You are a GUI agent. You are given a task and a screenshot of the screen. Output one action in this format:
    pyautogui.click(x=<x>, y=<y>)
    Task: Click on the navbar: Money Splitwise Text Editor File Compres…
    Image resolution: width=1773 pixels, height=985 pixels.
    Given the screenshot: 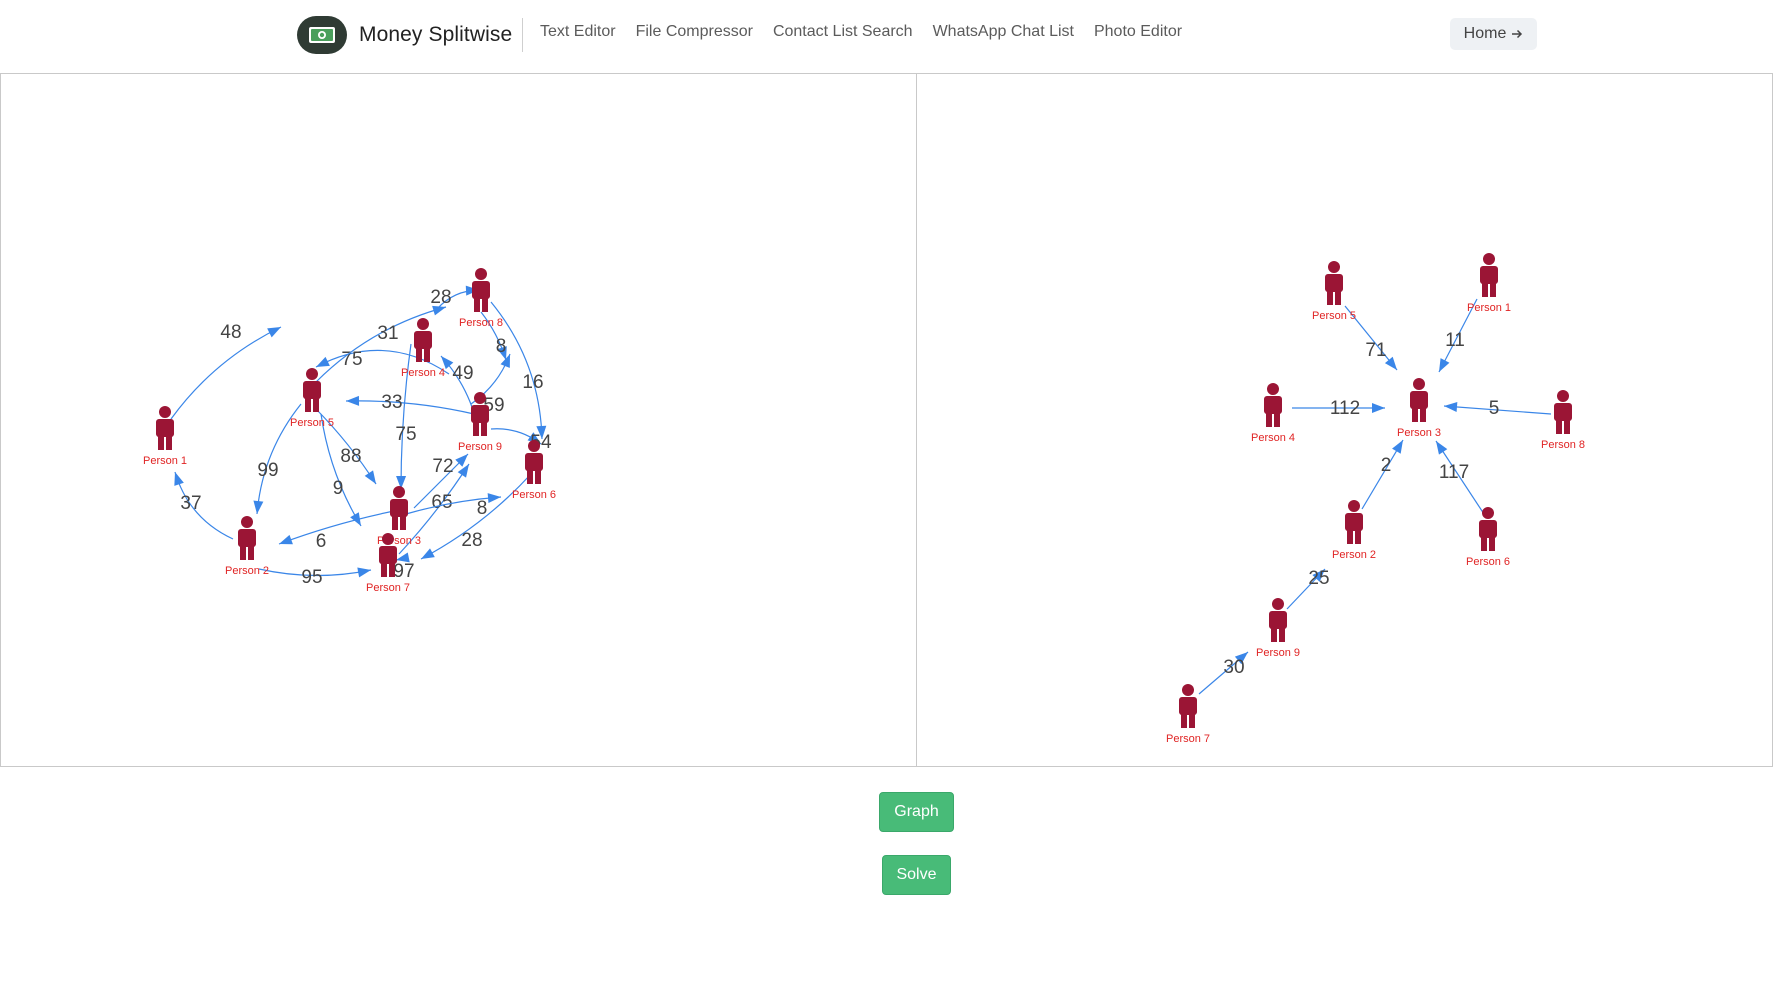 What is the action you would take?
    pyautogui.click(x=886, y=37)
    